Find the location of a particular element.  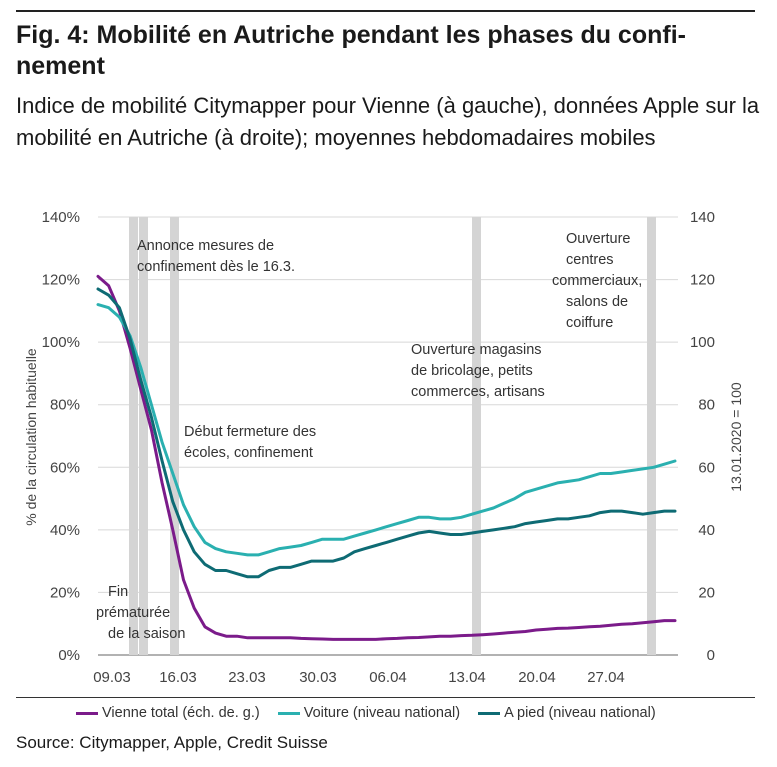

source-note: Source: Citymapper, Apple, Credit Suisse is located at coordinates (172, 742).